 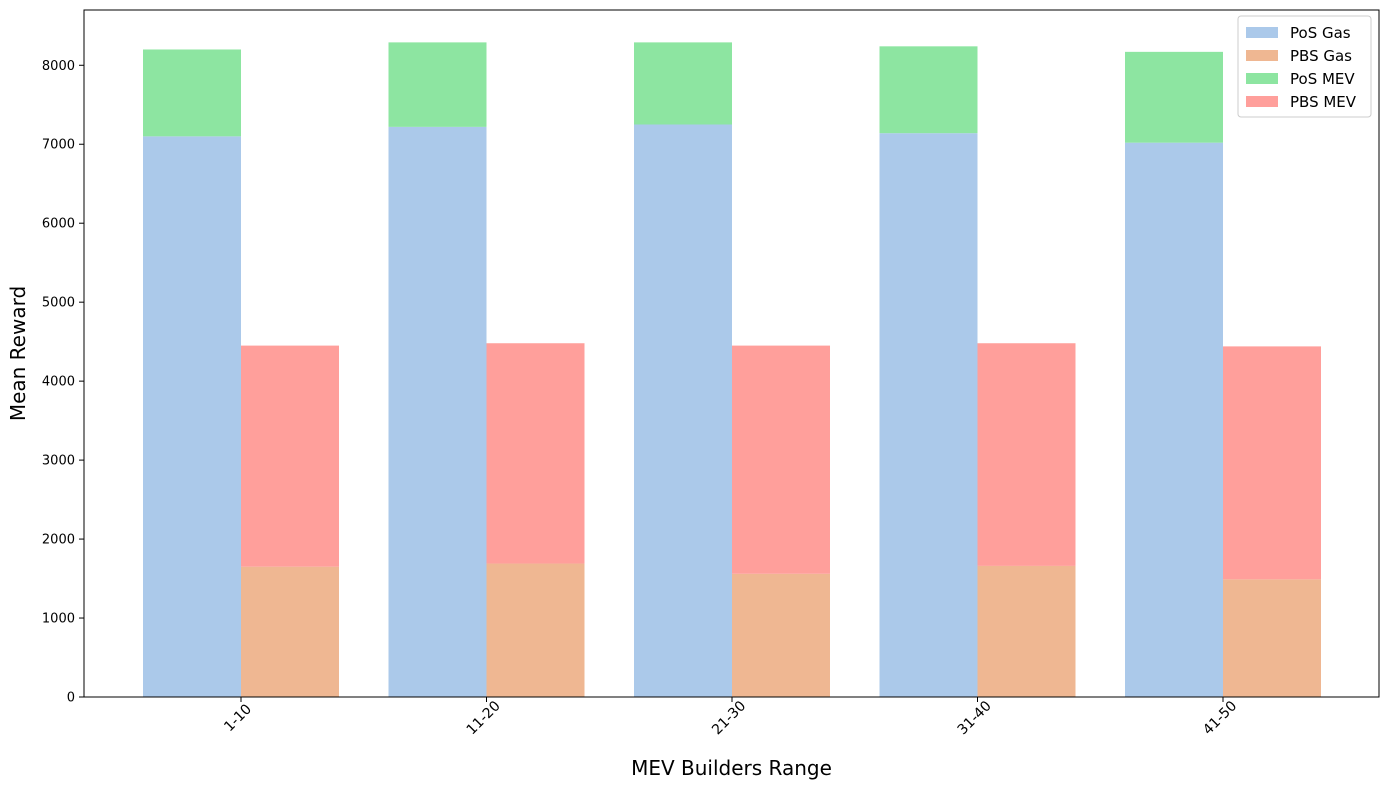 I want to click on x-tick-label: 1-10, so click(x=238, y=718).